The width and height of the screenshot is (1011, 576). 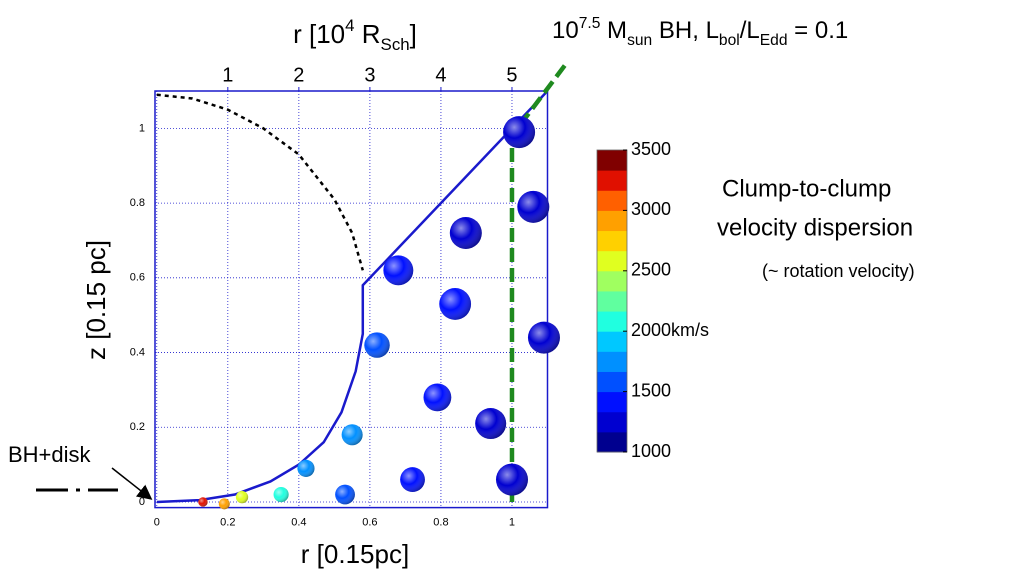 I want to click on boundary-line, so click(x=260, y=182).